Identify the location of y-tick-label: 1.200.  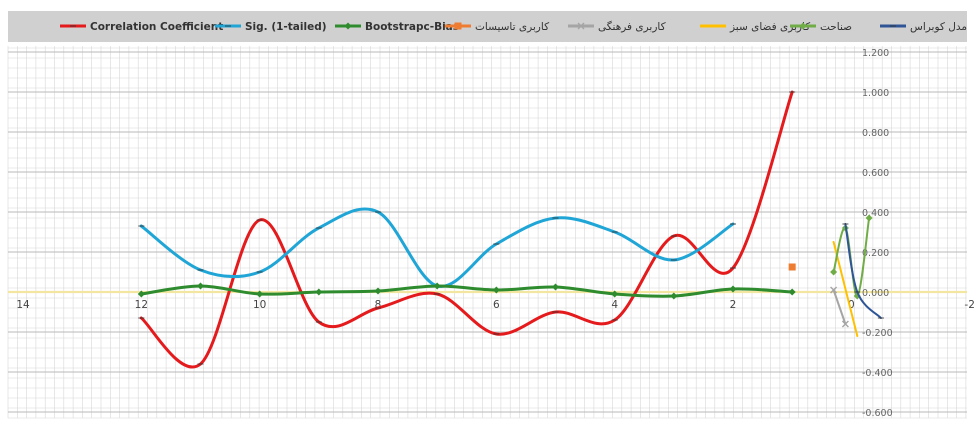
(875, 53).